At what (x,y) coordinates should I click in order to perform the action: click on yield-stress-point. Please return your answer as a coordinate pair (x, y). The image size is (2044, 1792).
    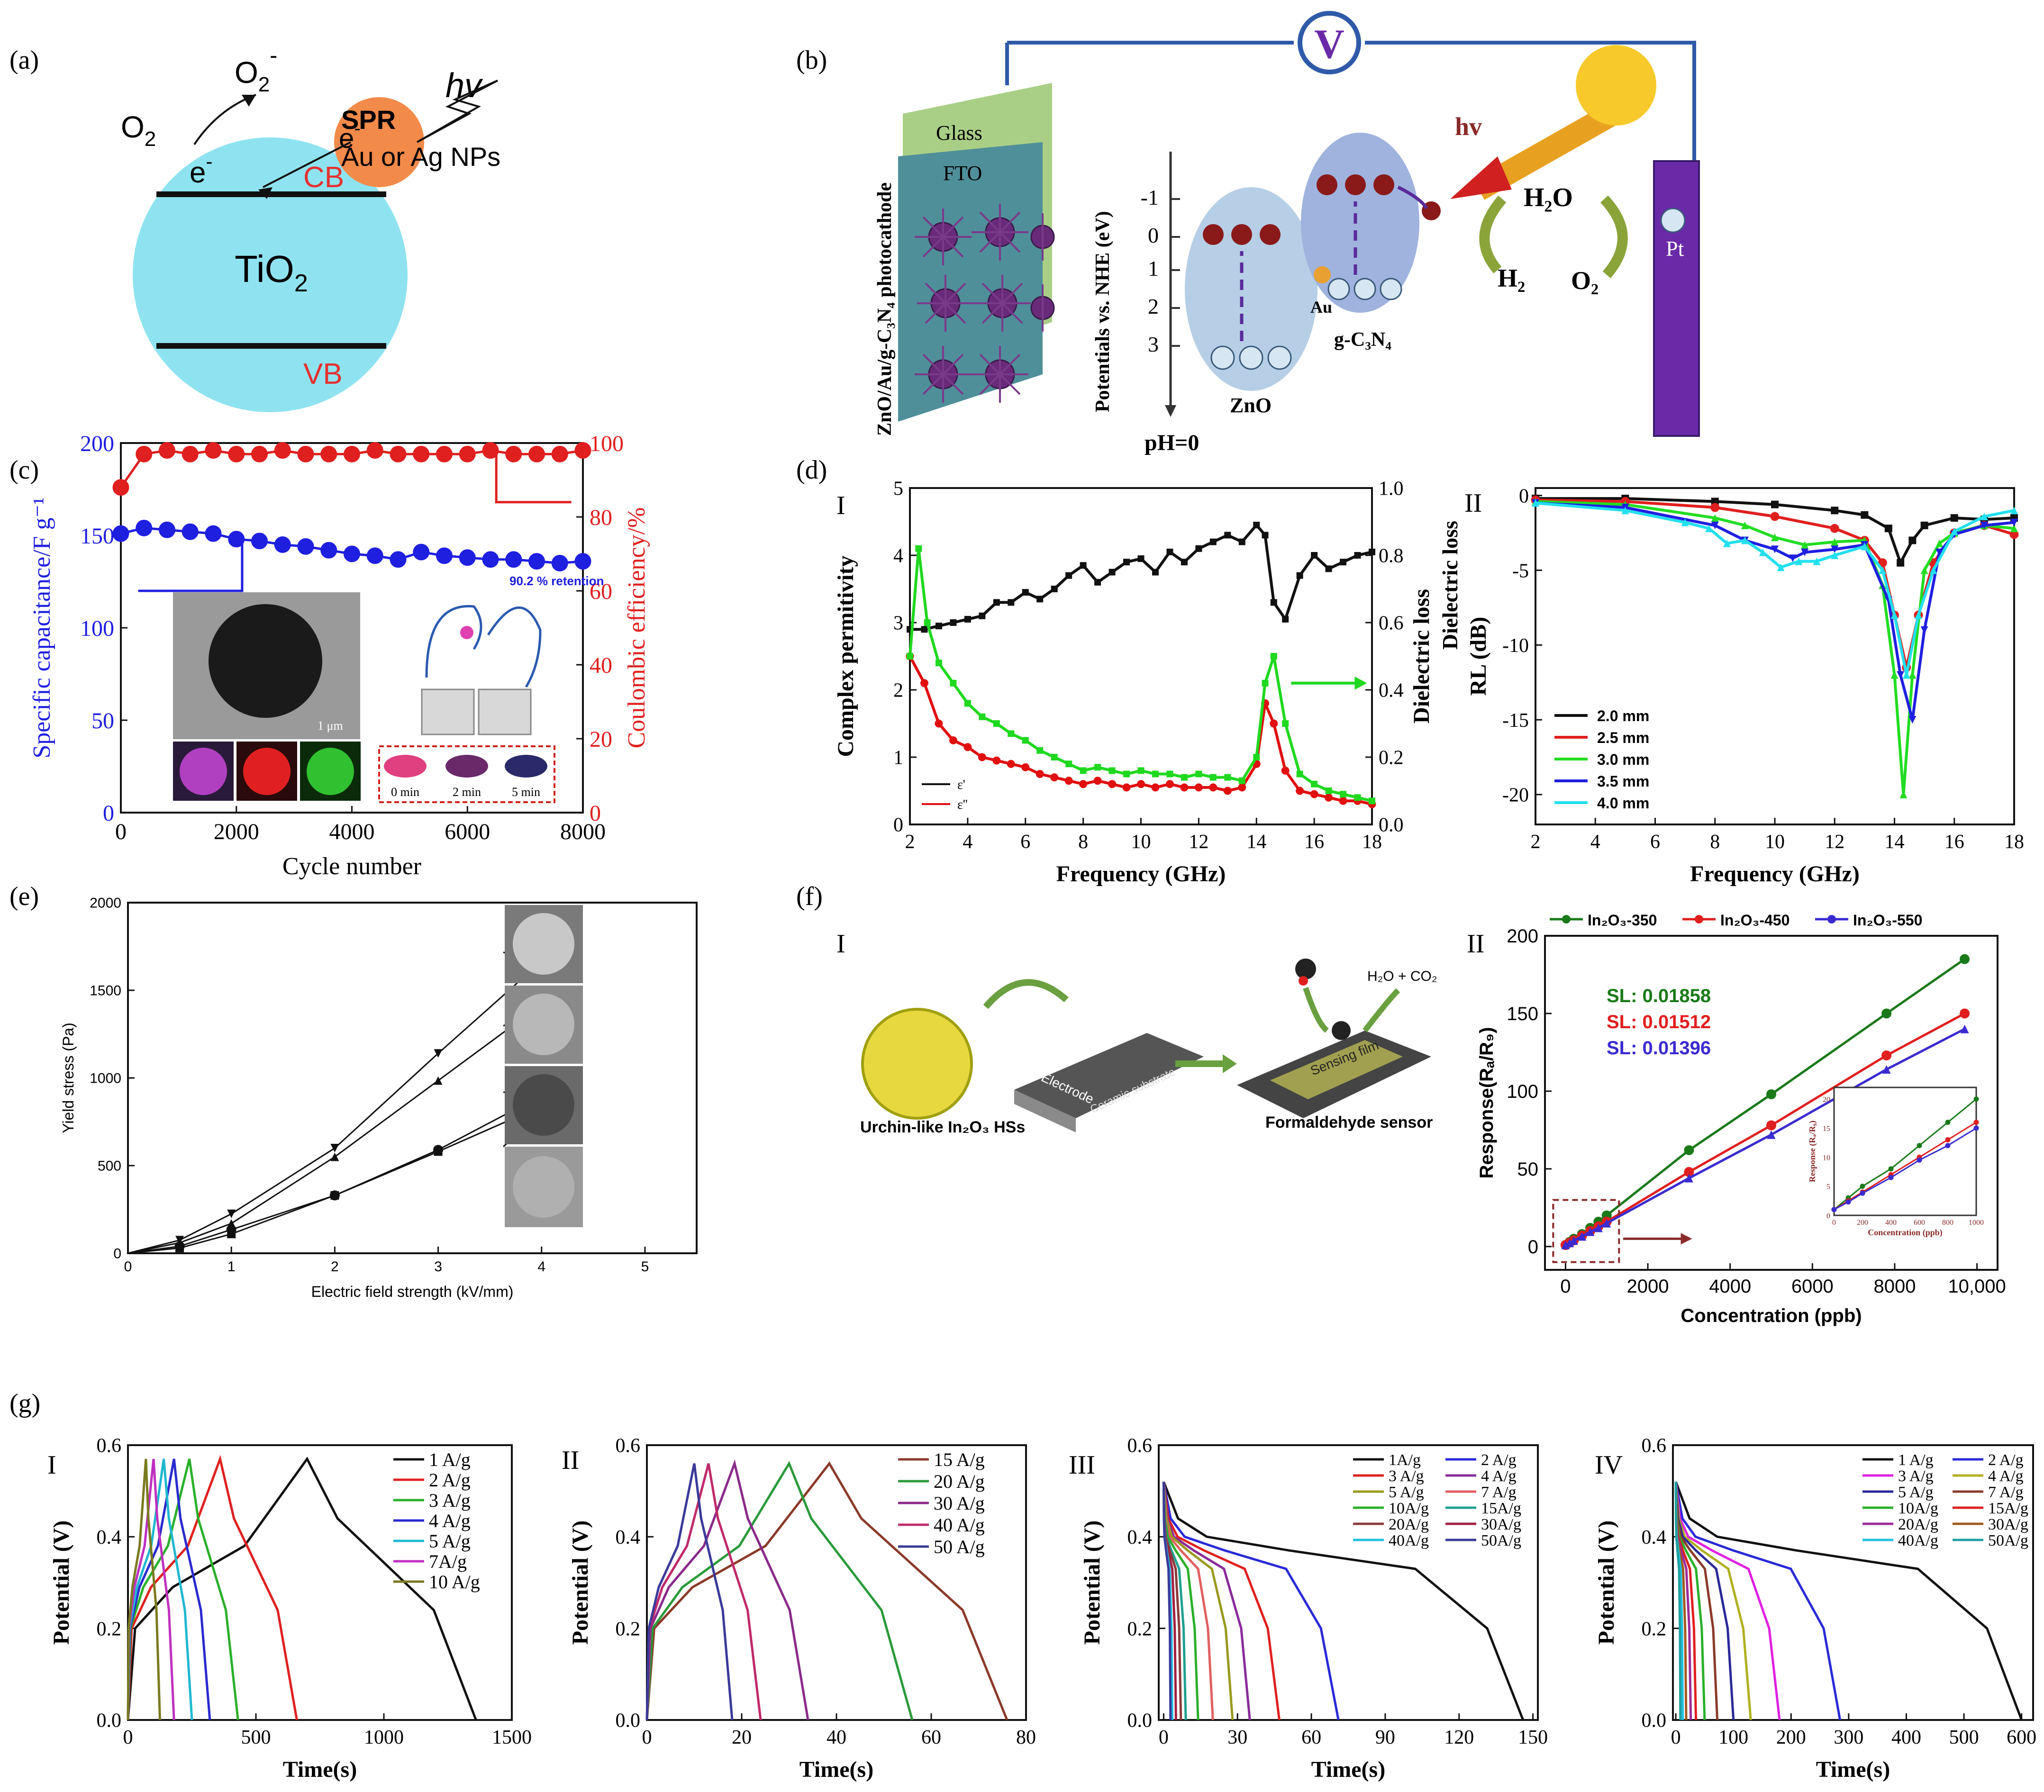
    Looking at the image, I should click on (438, 1053).